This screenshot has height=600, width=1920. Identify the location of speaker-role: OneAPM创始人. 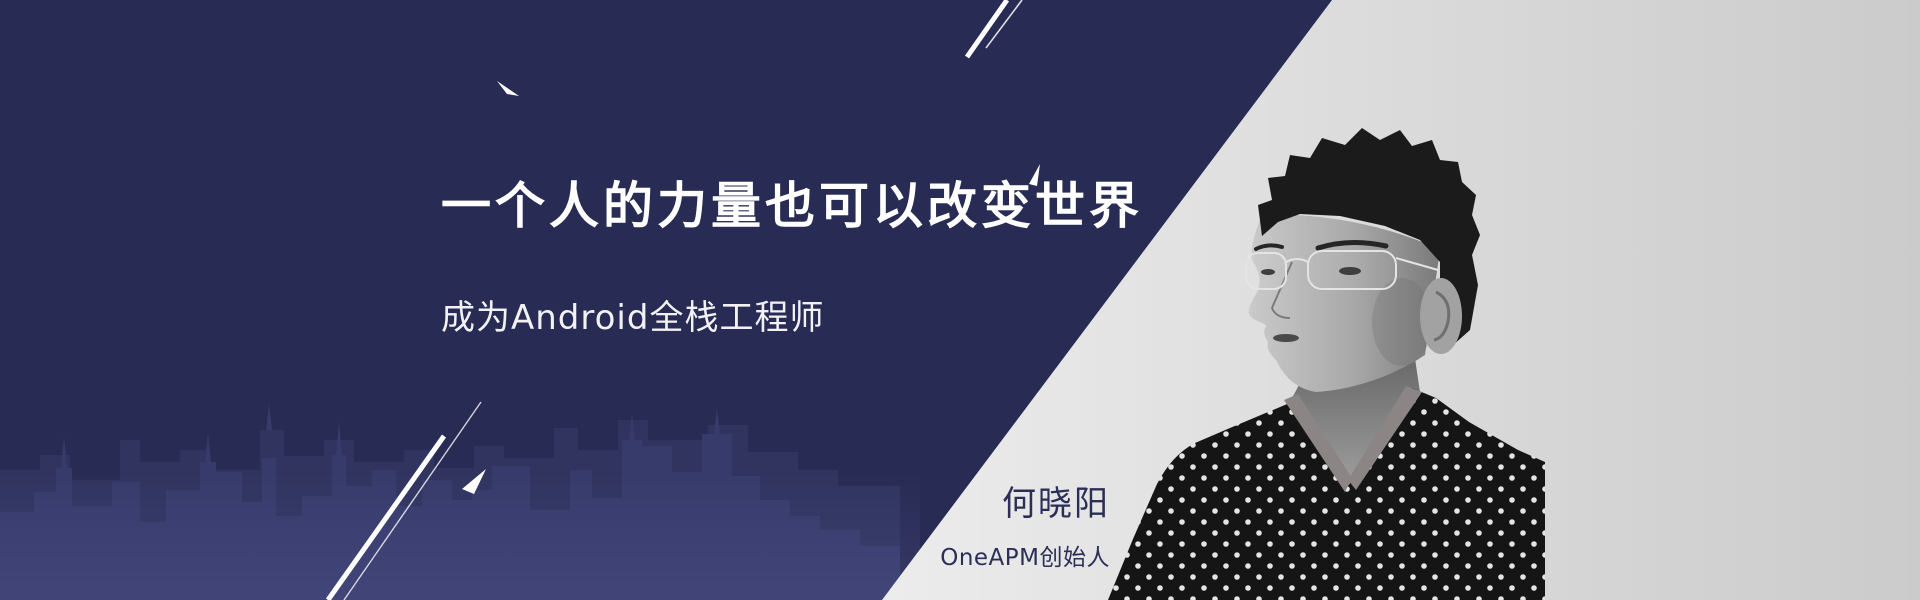
(1025, 558).